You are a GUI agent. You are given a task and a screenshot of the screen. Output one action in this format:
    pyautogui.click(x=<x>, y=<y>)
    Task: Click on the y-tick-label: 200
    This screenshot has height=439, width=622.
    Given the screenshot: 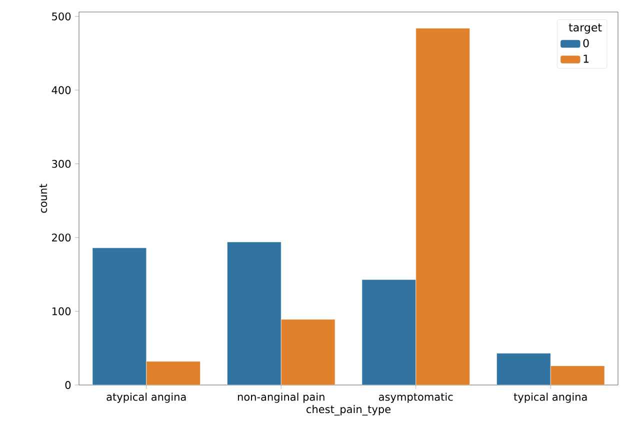 What is the action you would take?
    pyautogui.click(x=61, y=238)
    